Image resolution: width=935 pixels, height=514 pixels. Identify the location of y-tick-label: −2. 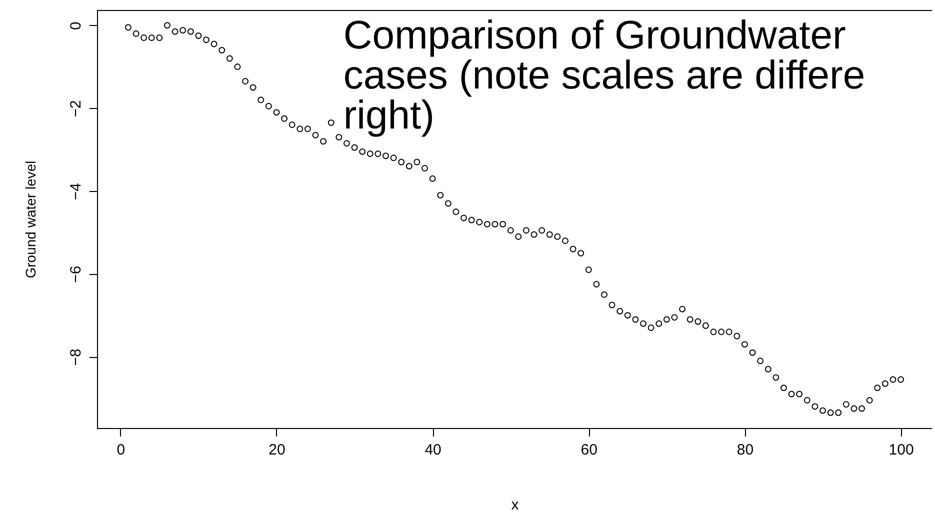
(76, 109).